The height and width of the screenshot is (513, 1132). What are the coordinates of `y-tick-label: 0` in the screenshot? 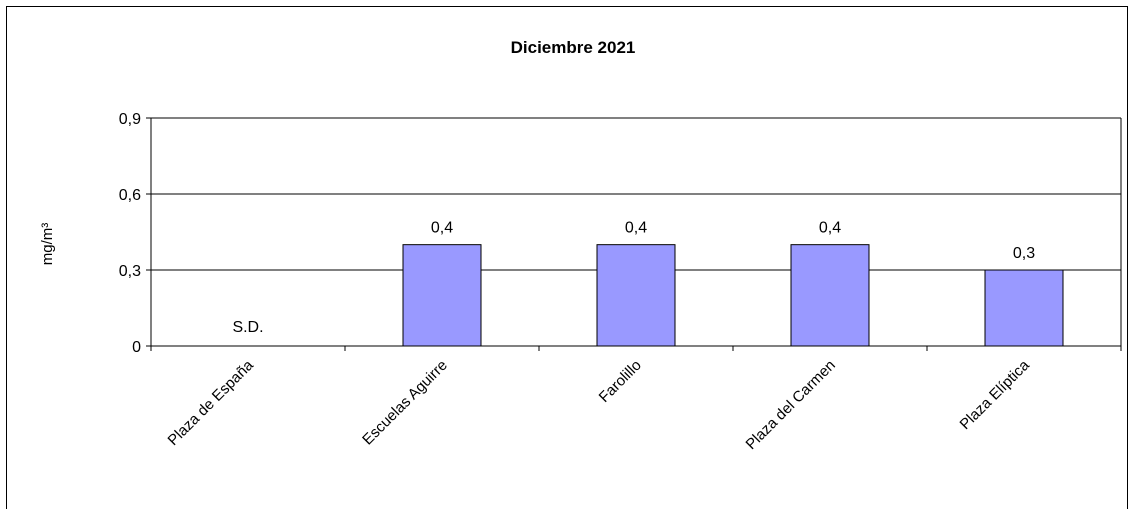 It's located at (136, 347).